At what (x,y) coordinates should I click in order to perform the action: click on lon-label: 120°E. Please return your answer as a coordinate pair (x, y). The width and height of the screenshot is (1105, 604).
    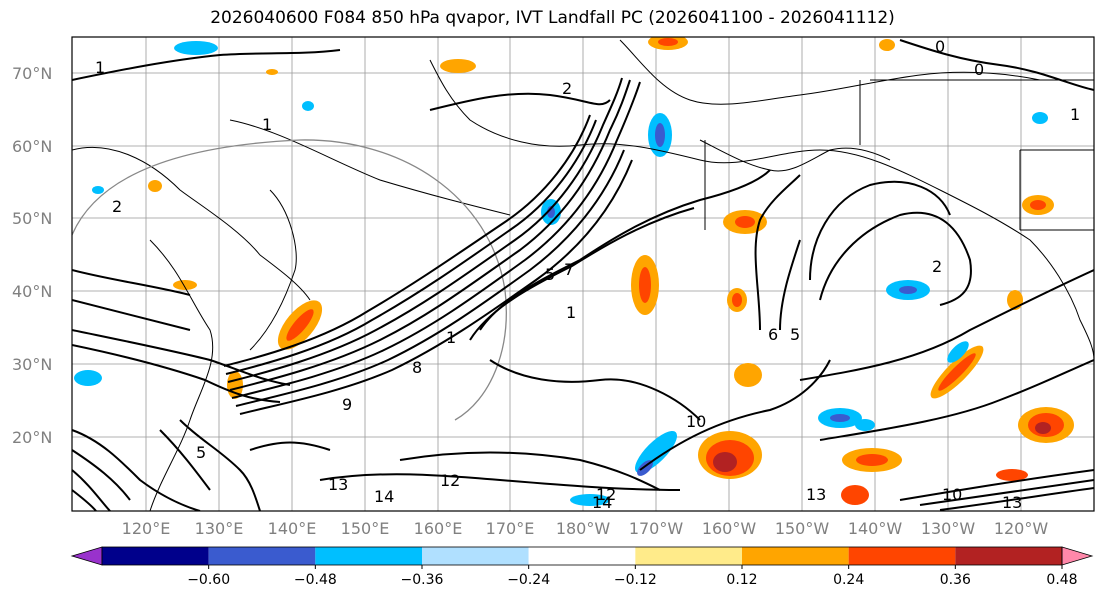
    Looking at the image, I should click on (146, 528).